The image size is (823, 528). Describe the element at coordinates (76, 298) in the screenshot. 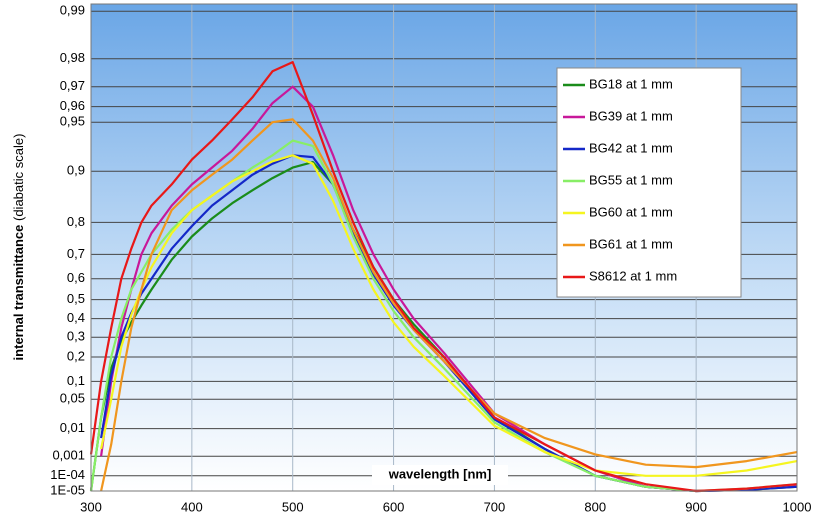

I see `y-tick-label: 0,5` at that location.